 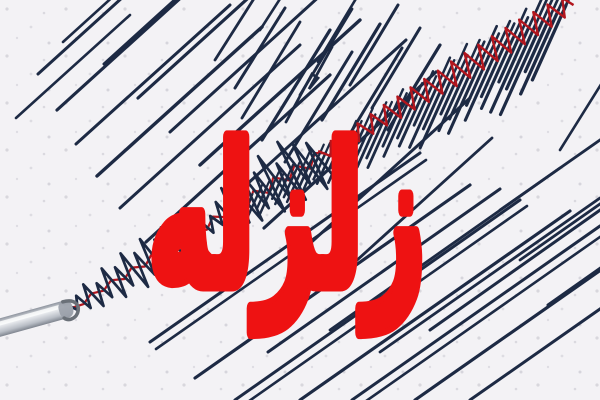 I want to click on pen-highlight, so click(x=32, y=316).